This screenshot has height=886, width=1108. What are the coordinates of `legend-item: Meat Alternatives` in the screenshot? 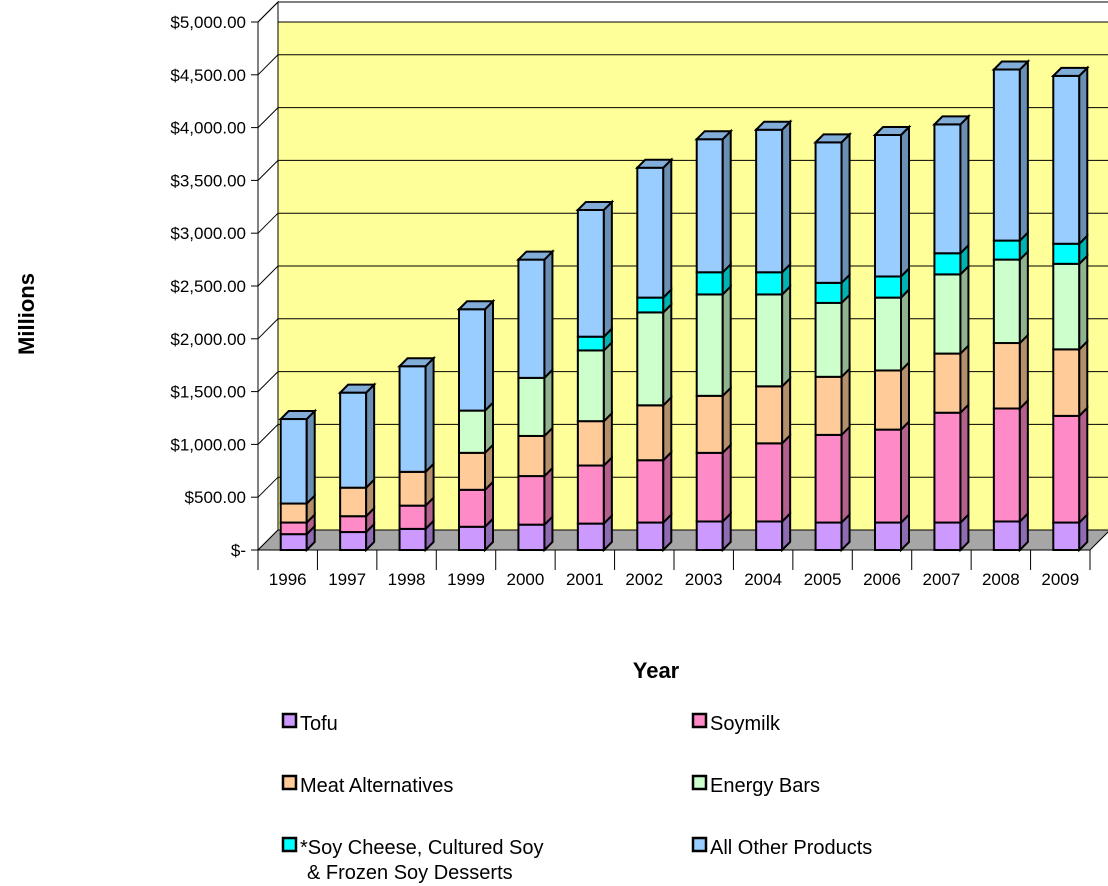 It's located at (367, 785).